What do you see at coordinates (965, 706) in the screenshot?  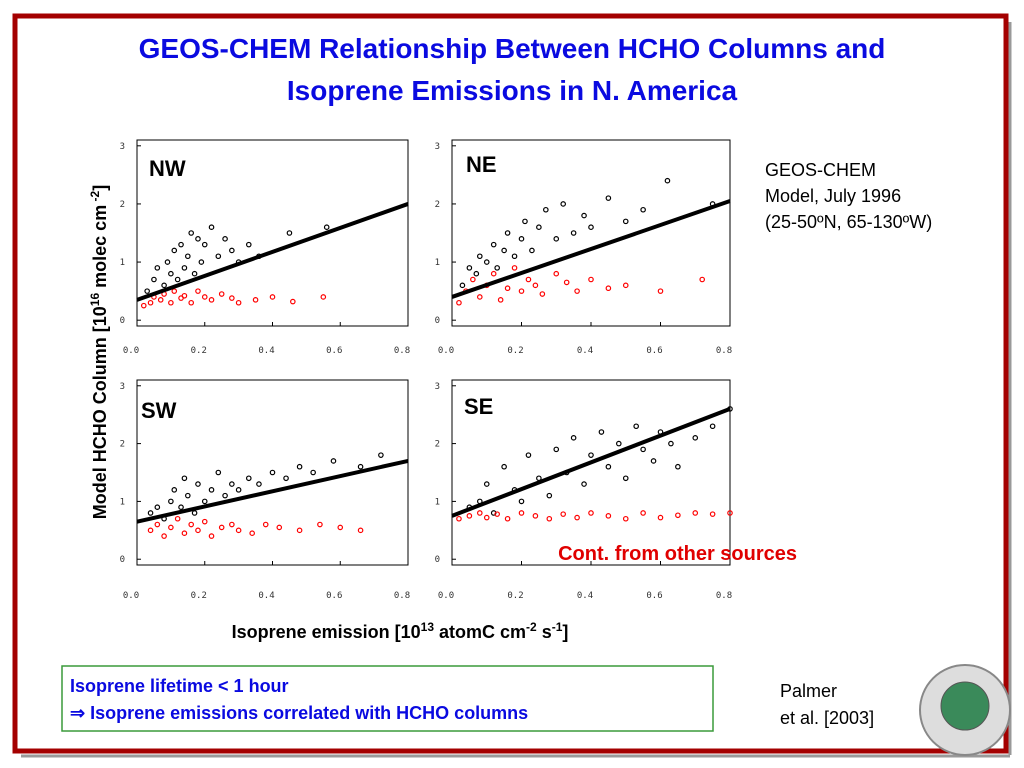 I see `logo-globe` at bounding box center [965, 706].